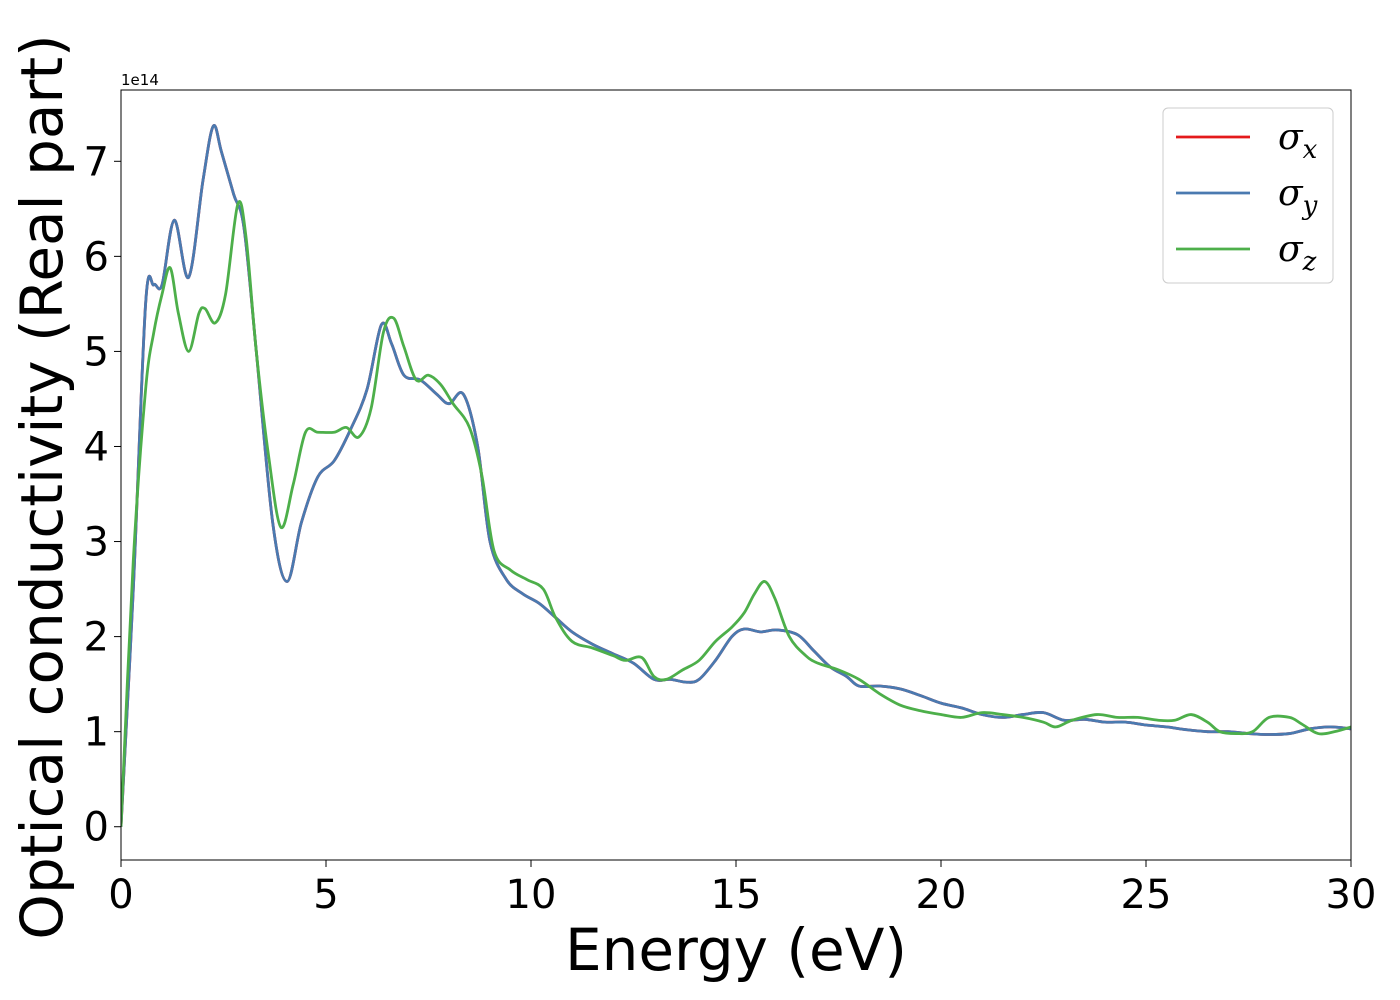 The width and height of the screenshot is (1400, 1000). What do you see at coordinates (1297, 253) in the screenshot?
I see `legend-label-z: σz` at bounding box center [1297, 253].